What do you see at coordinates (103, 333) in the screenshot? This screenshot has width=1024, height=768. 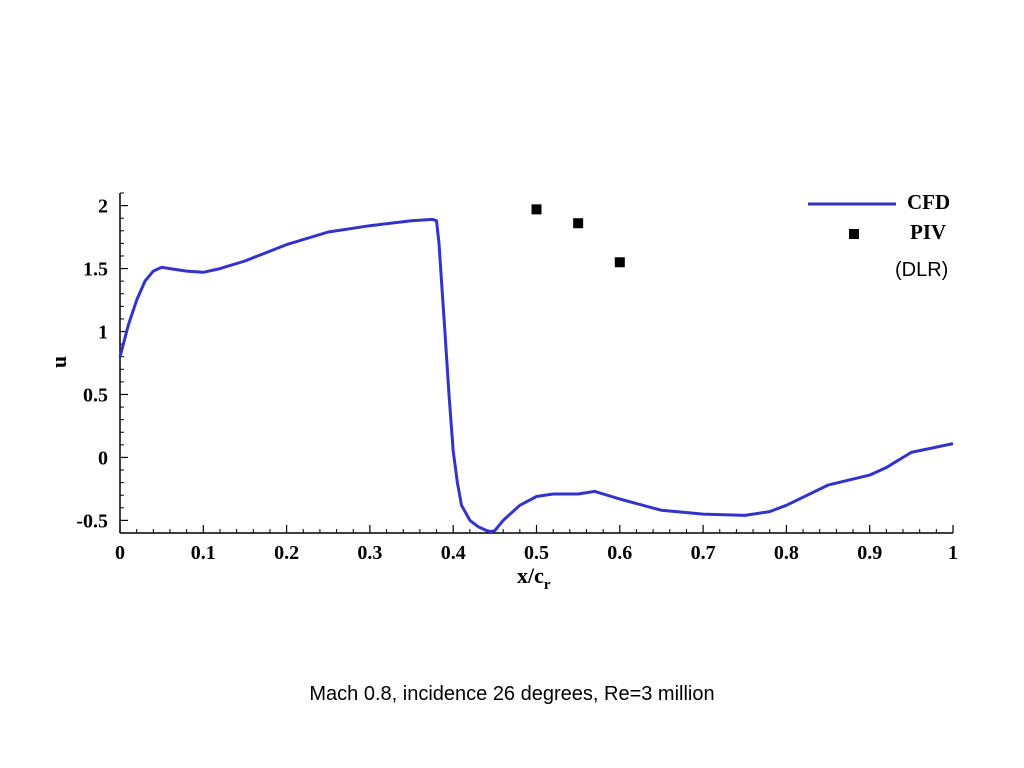 I see `y-tick-label: 1` at bounding box center [103, 333].